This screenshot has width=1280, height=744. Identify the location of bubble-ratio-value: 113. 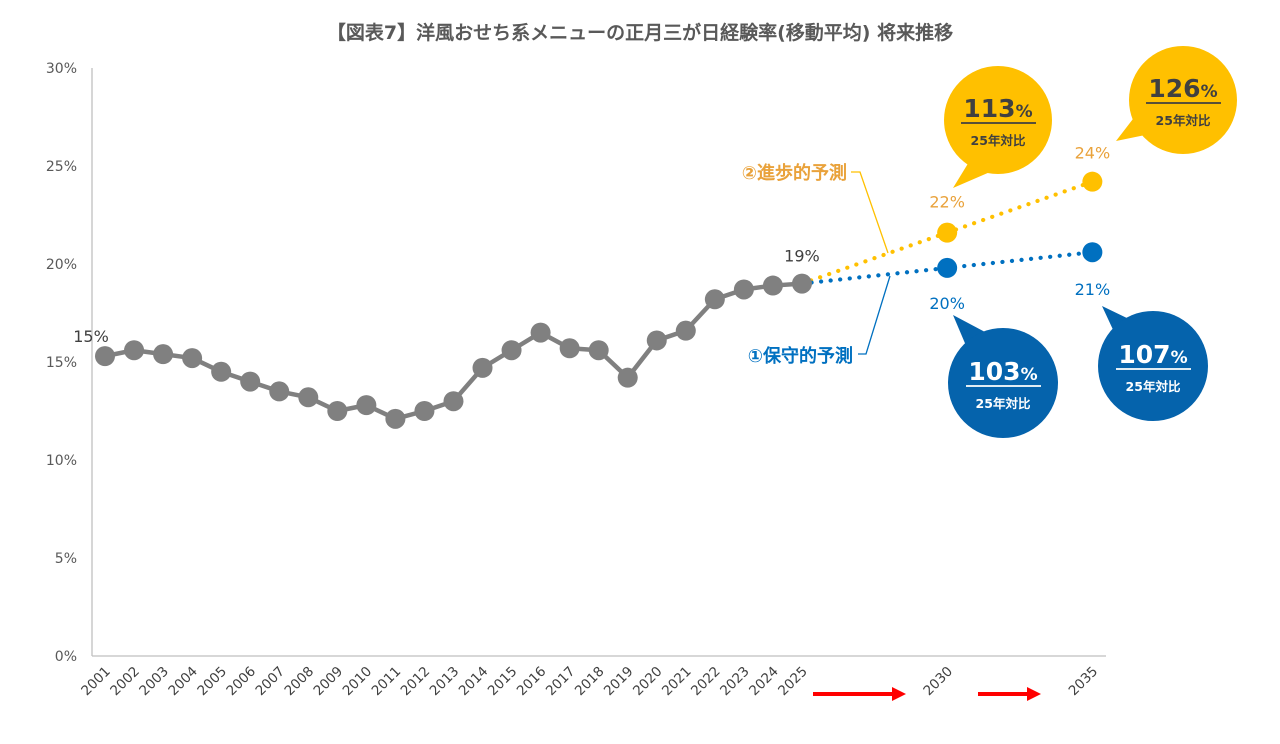
(989, 108).